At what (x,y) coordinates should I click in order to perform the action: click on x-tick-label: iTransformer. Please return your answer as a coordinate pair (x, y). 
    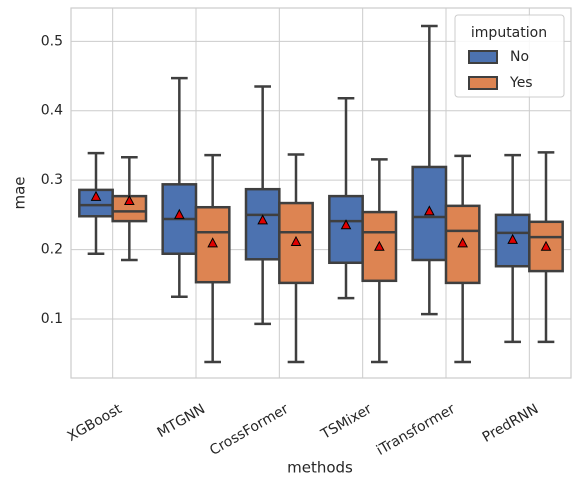
    Looking at the image, I should click on (416, 430).